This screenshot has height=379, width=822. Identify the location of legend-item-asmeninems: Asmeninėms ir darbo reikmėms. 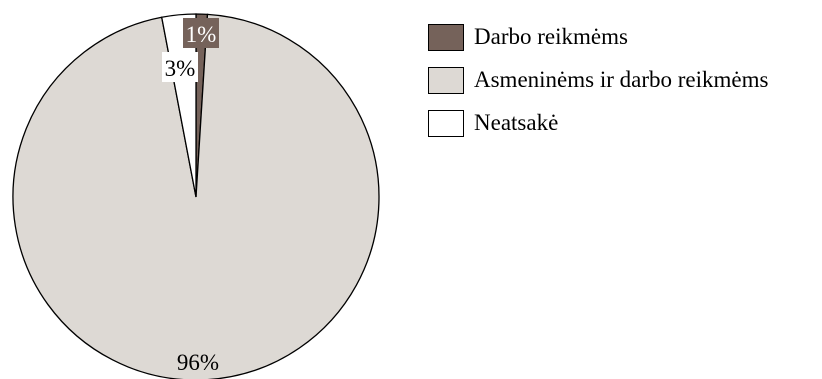
(598, 80).